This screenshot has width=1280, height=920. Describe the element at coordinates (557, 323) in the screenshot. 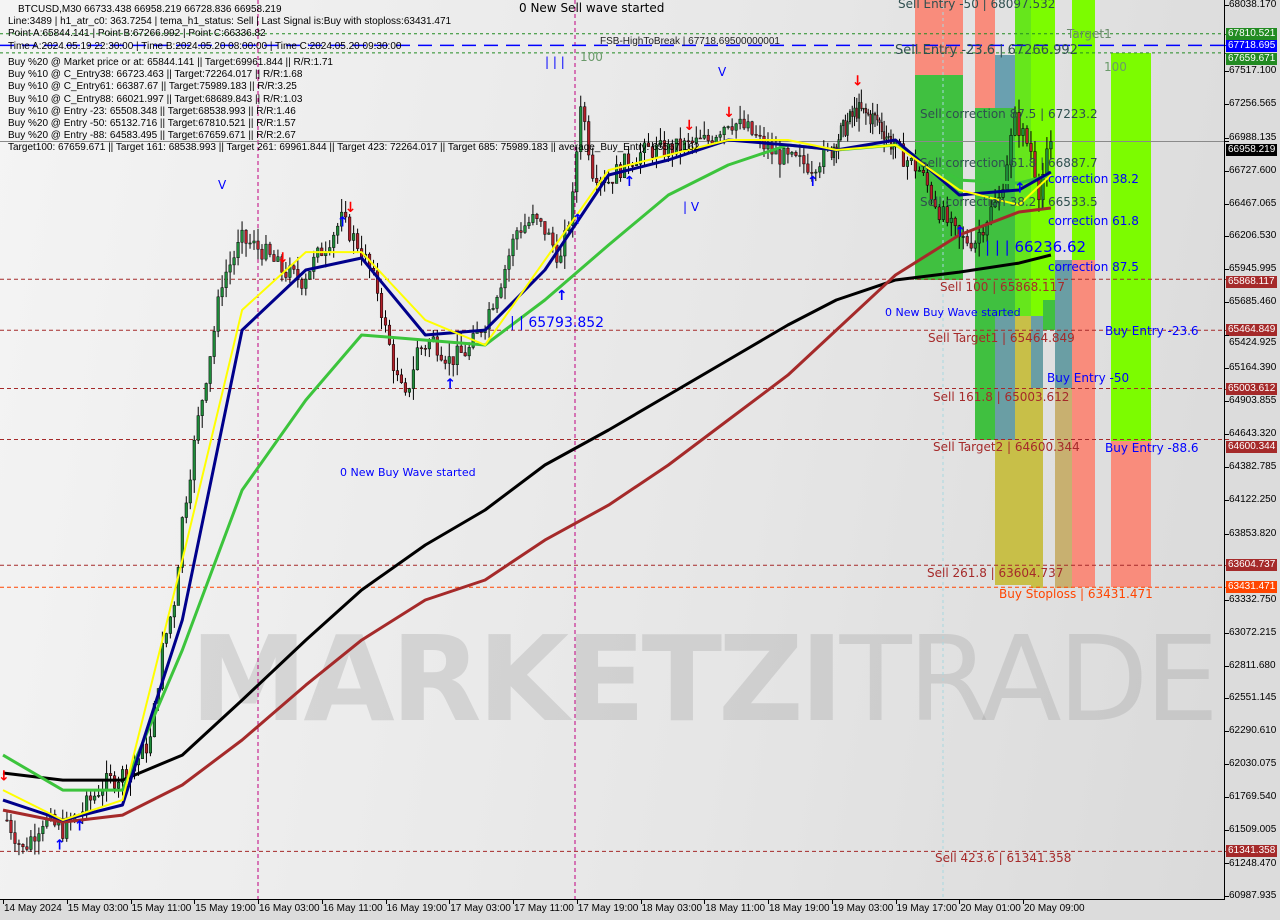

I see `mid-price-marker: | | 65793.852` at that location.